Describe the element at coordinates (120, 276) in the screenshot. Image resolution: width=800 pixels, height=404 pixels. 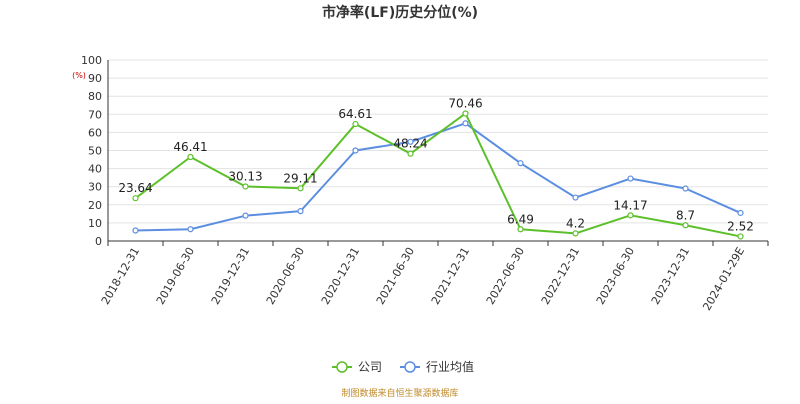
I see `x-tick-label: 2018-12-31` at that location.